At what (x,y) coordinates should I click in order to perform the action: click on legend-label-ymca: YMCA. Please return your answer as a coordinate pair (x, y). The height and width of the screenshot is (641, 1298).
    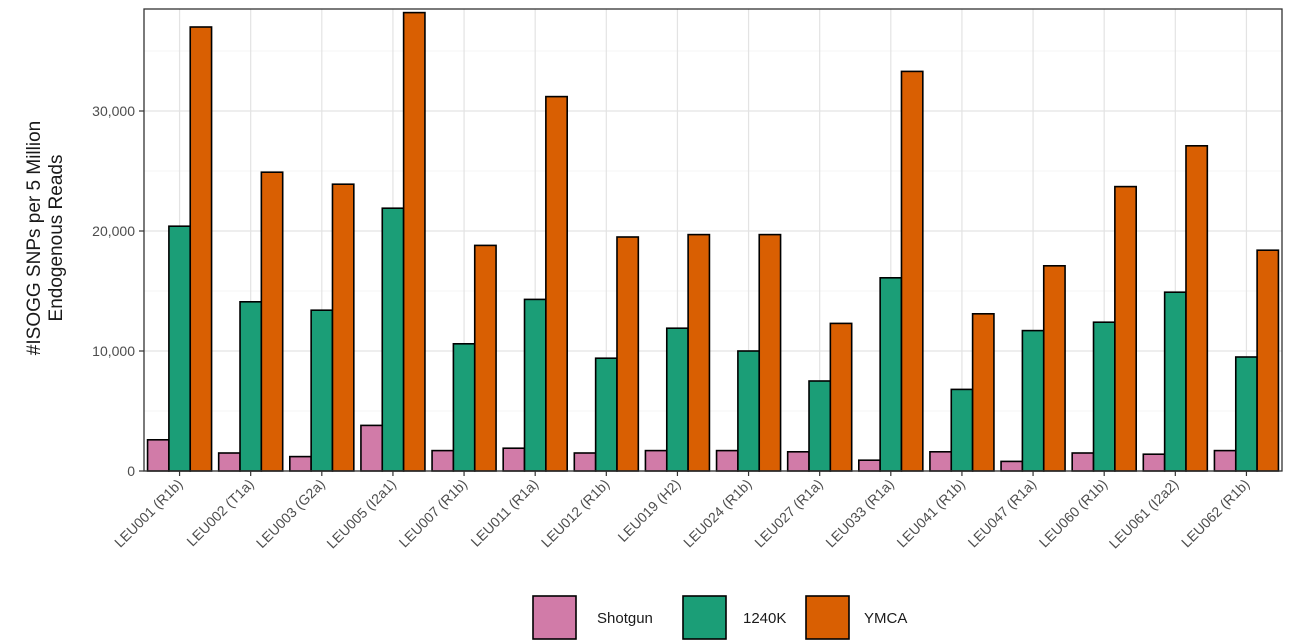
    Looking at the image, I should click on (885, 618).